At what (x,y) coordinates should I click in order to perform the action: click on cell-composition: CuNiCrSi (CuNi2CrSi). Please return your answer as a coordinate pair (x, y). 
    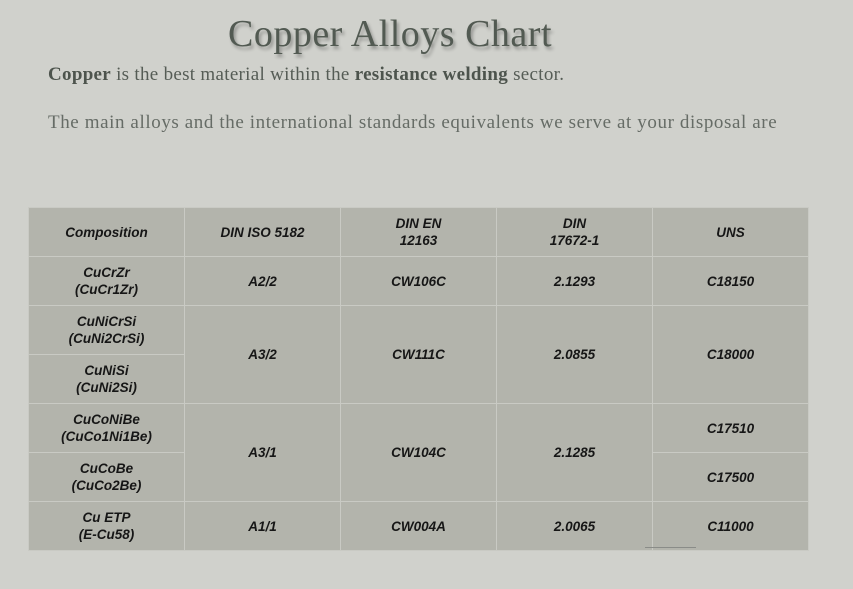
    Looking at the image, I should click on (106, 330).